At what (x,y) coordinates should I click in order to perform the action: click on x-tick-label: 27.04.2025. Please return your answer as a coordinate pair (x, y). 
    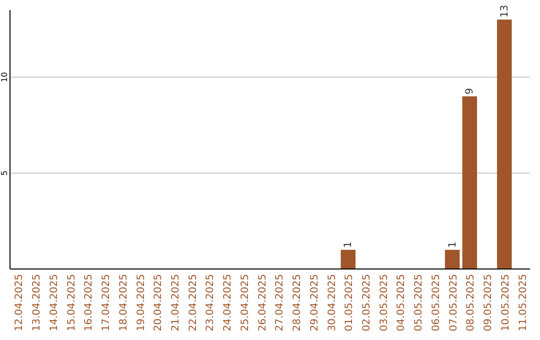
    Looking at the image, I should click on (280, 303).